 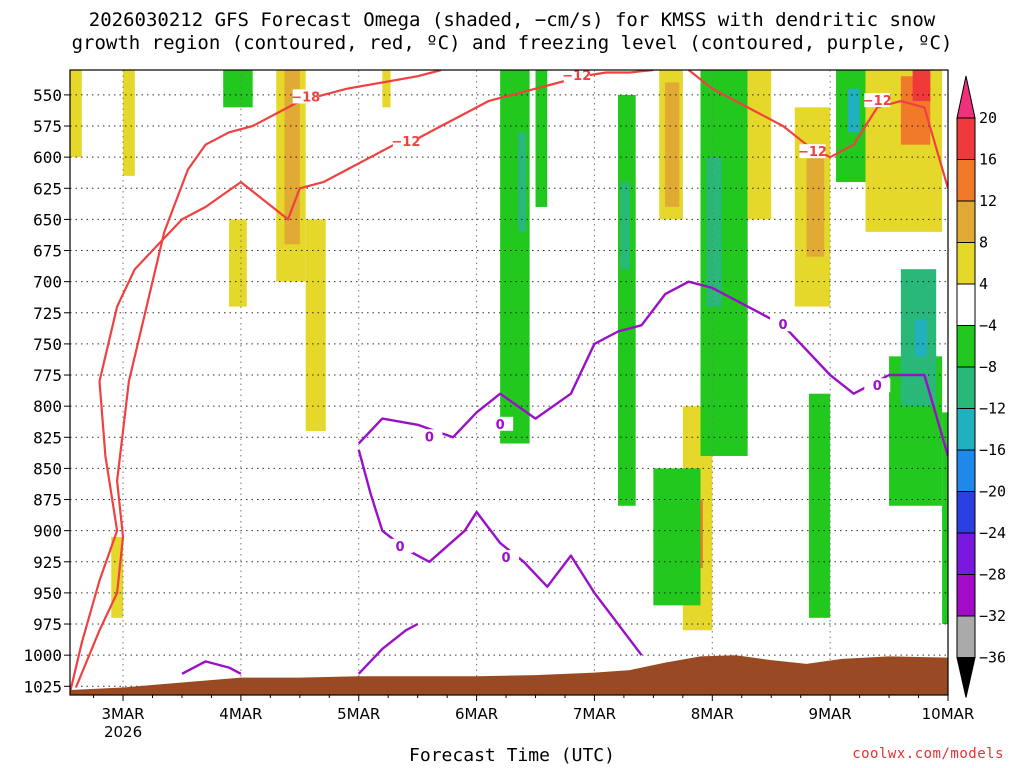 I want to click on contour-label: −18, so click(x=305, y=97).